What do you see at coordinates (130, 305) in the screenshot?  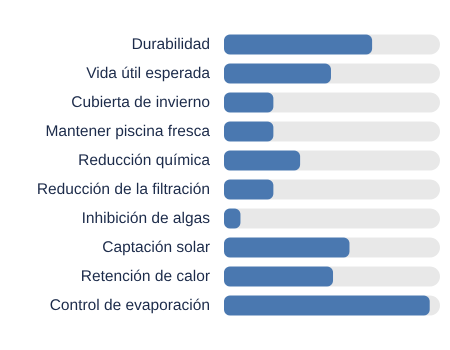 I see `y-tick-label: Control de evaporación` at bounding box center [130, 305].